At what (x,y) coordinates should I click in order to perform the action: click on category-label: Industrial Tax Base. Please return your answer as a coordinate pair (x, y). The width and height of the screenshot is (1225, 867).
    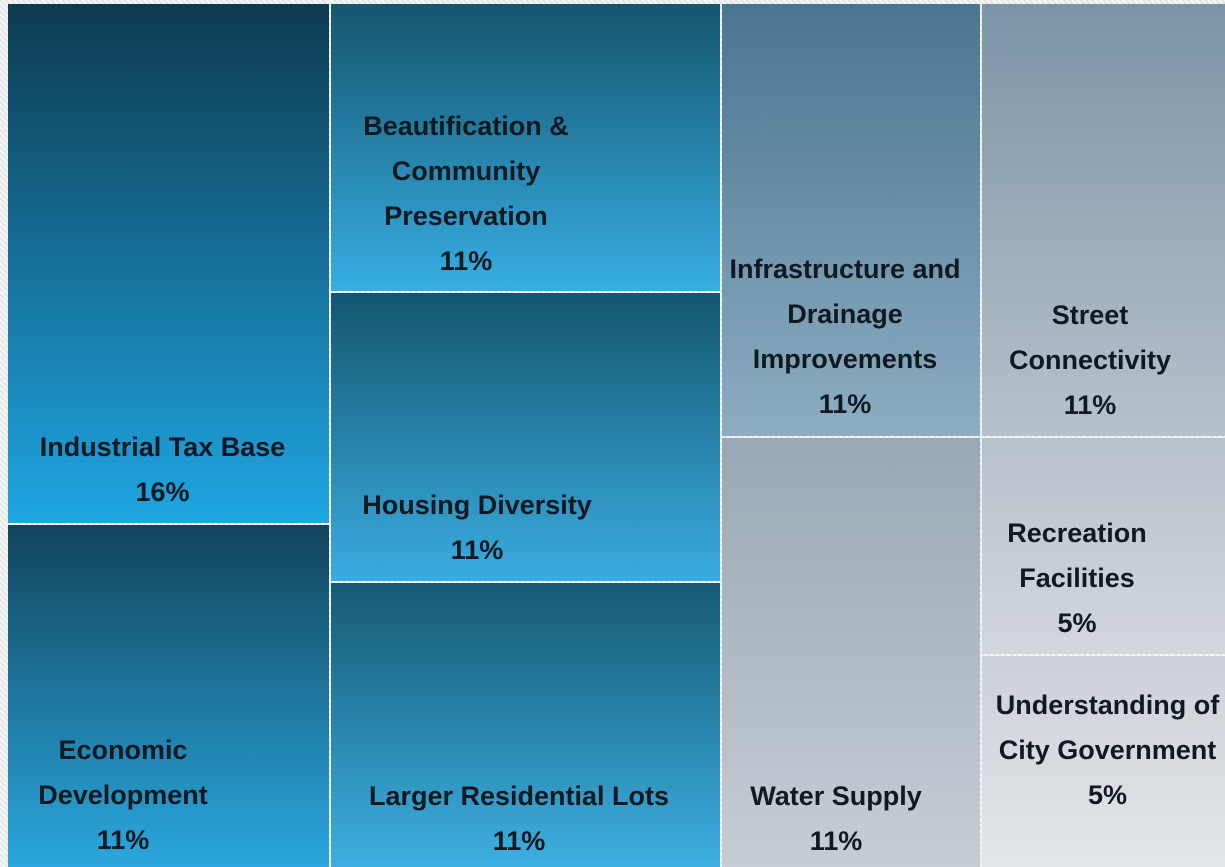
    Looking at the image, I should click on (162, 447).